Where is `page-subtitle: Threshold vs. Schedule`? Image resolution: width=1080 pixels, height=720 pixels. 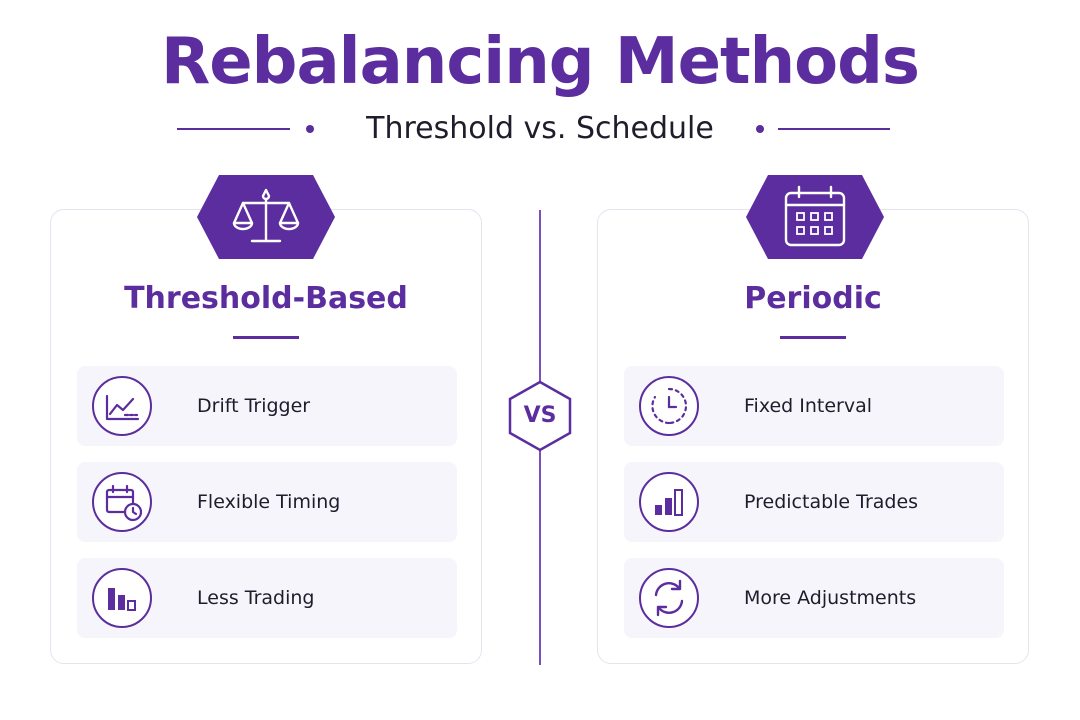 page-subtitle: Threshold vs. Schedule is located at coordinates (540, 128).